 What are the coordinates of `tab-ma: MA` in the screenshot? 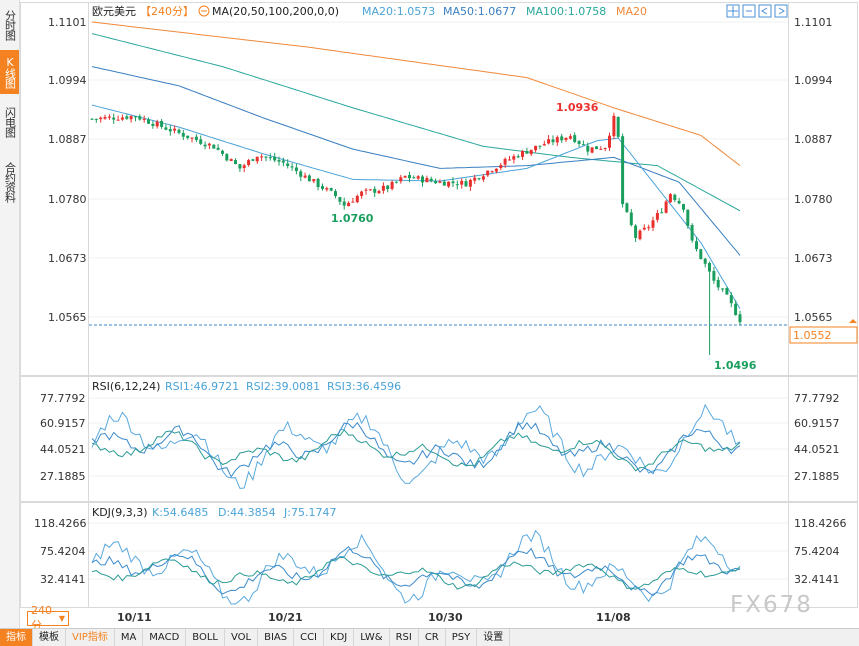 It's located at (129, 637).